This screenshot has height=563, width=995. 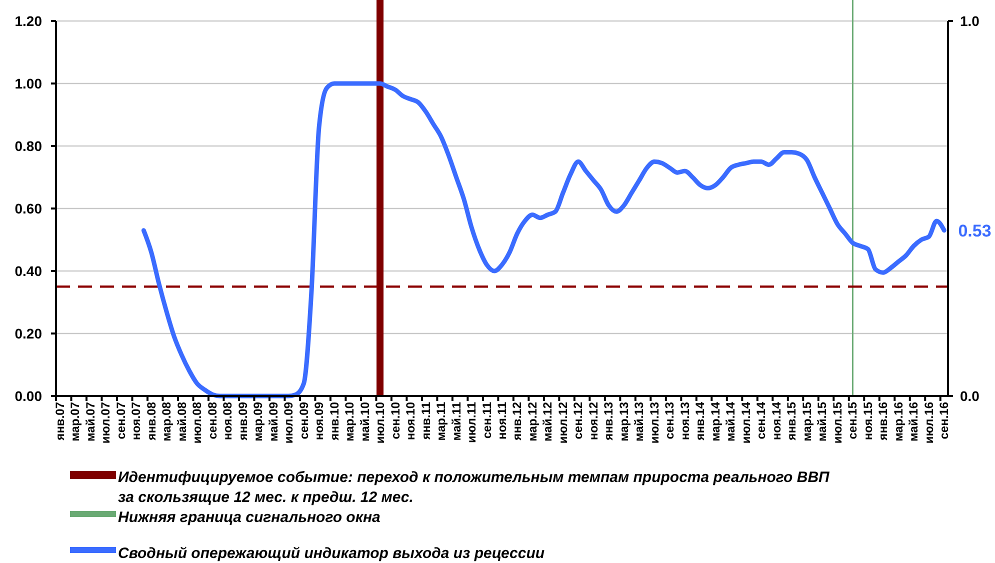 I want to click on x-tick-label: мар.13, so click(x=623, y=422).